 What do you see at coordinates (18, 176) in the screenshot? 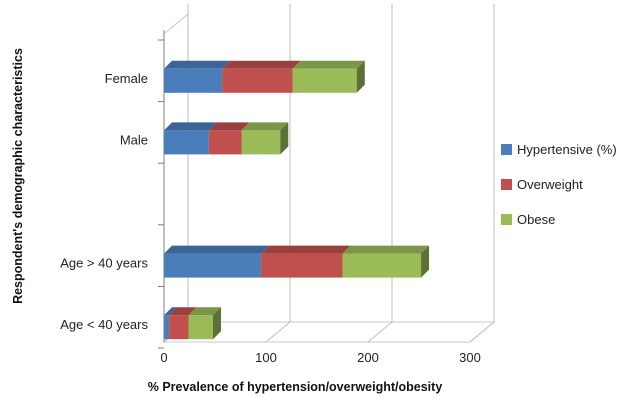
I see `y-axis-title: Respondent's demographic characteristics` at bounding box center [18, 176].